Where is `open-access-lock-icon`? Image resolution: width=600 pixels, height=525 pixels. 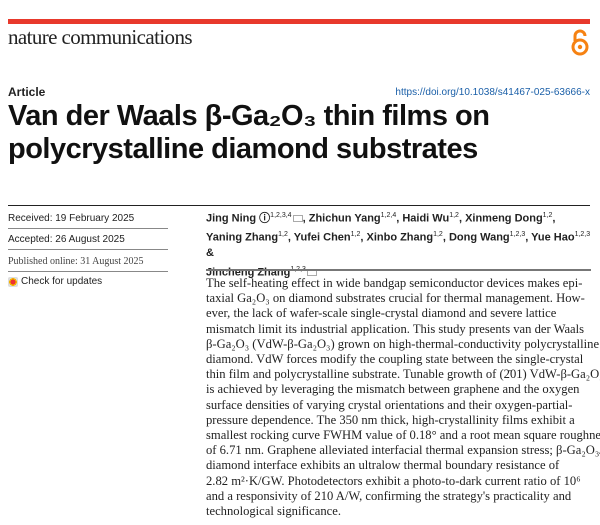
open-access-lock-icon is located at coordinates (580, 42).